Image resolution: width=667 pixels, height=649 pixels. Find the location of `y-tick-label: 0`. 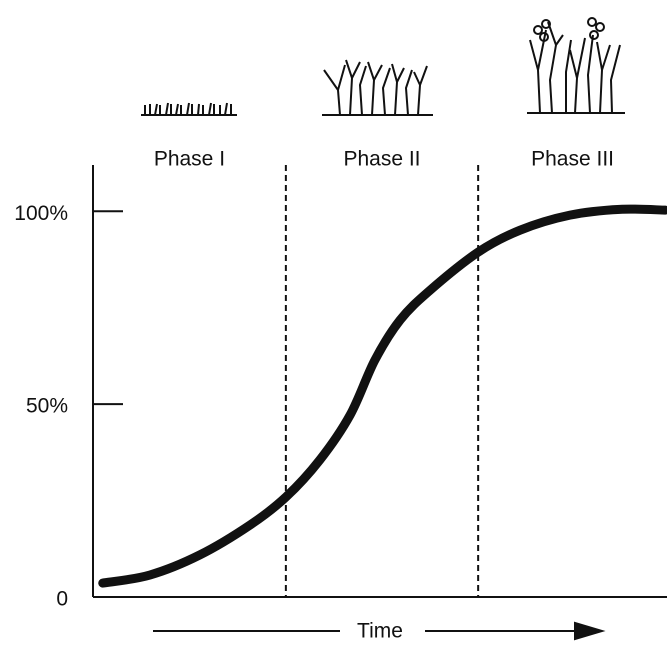

y-tick-label: 0 is located at coordinates (62, 599).